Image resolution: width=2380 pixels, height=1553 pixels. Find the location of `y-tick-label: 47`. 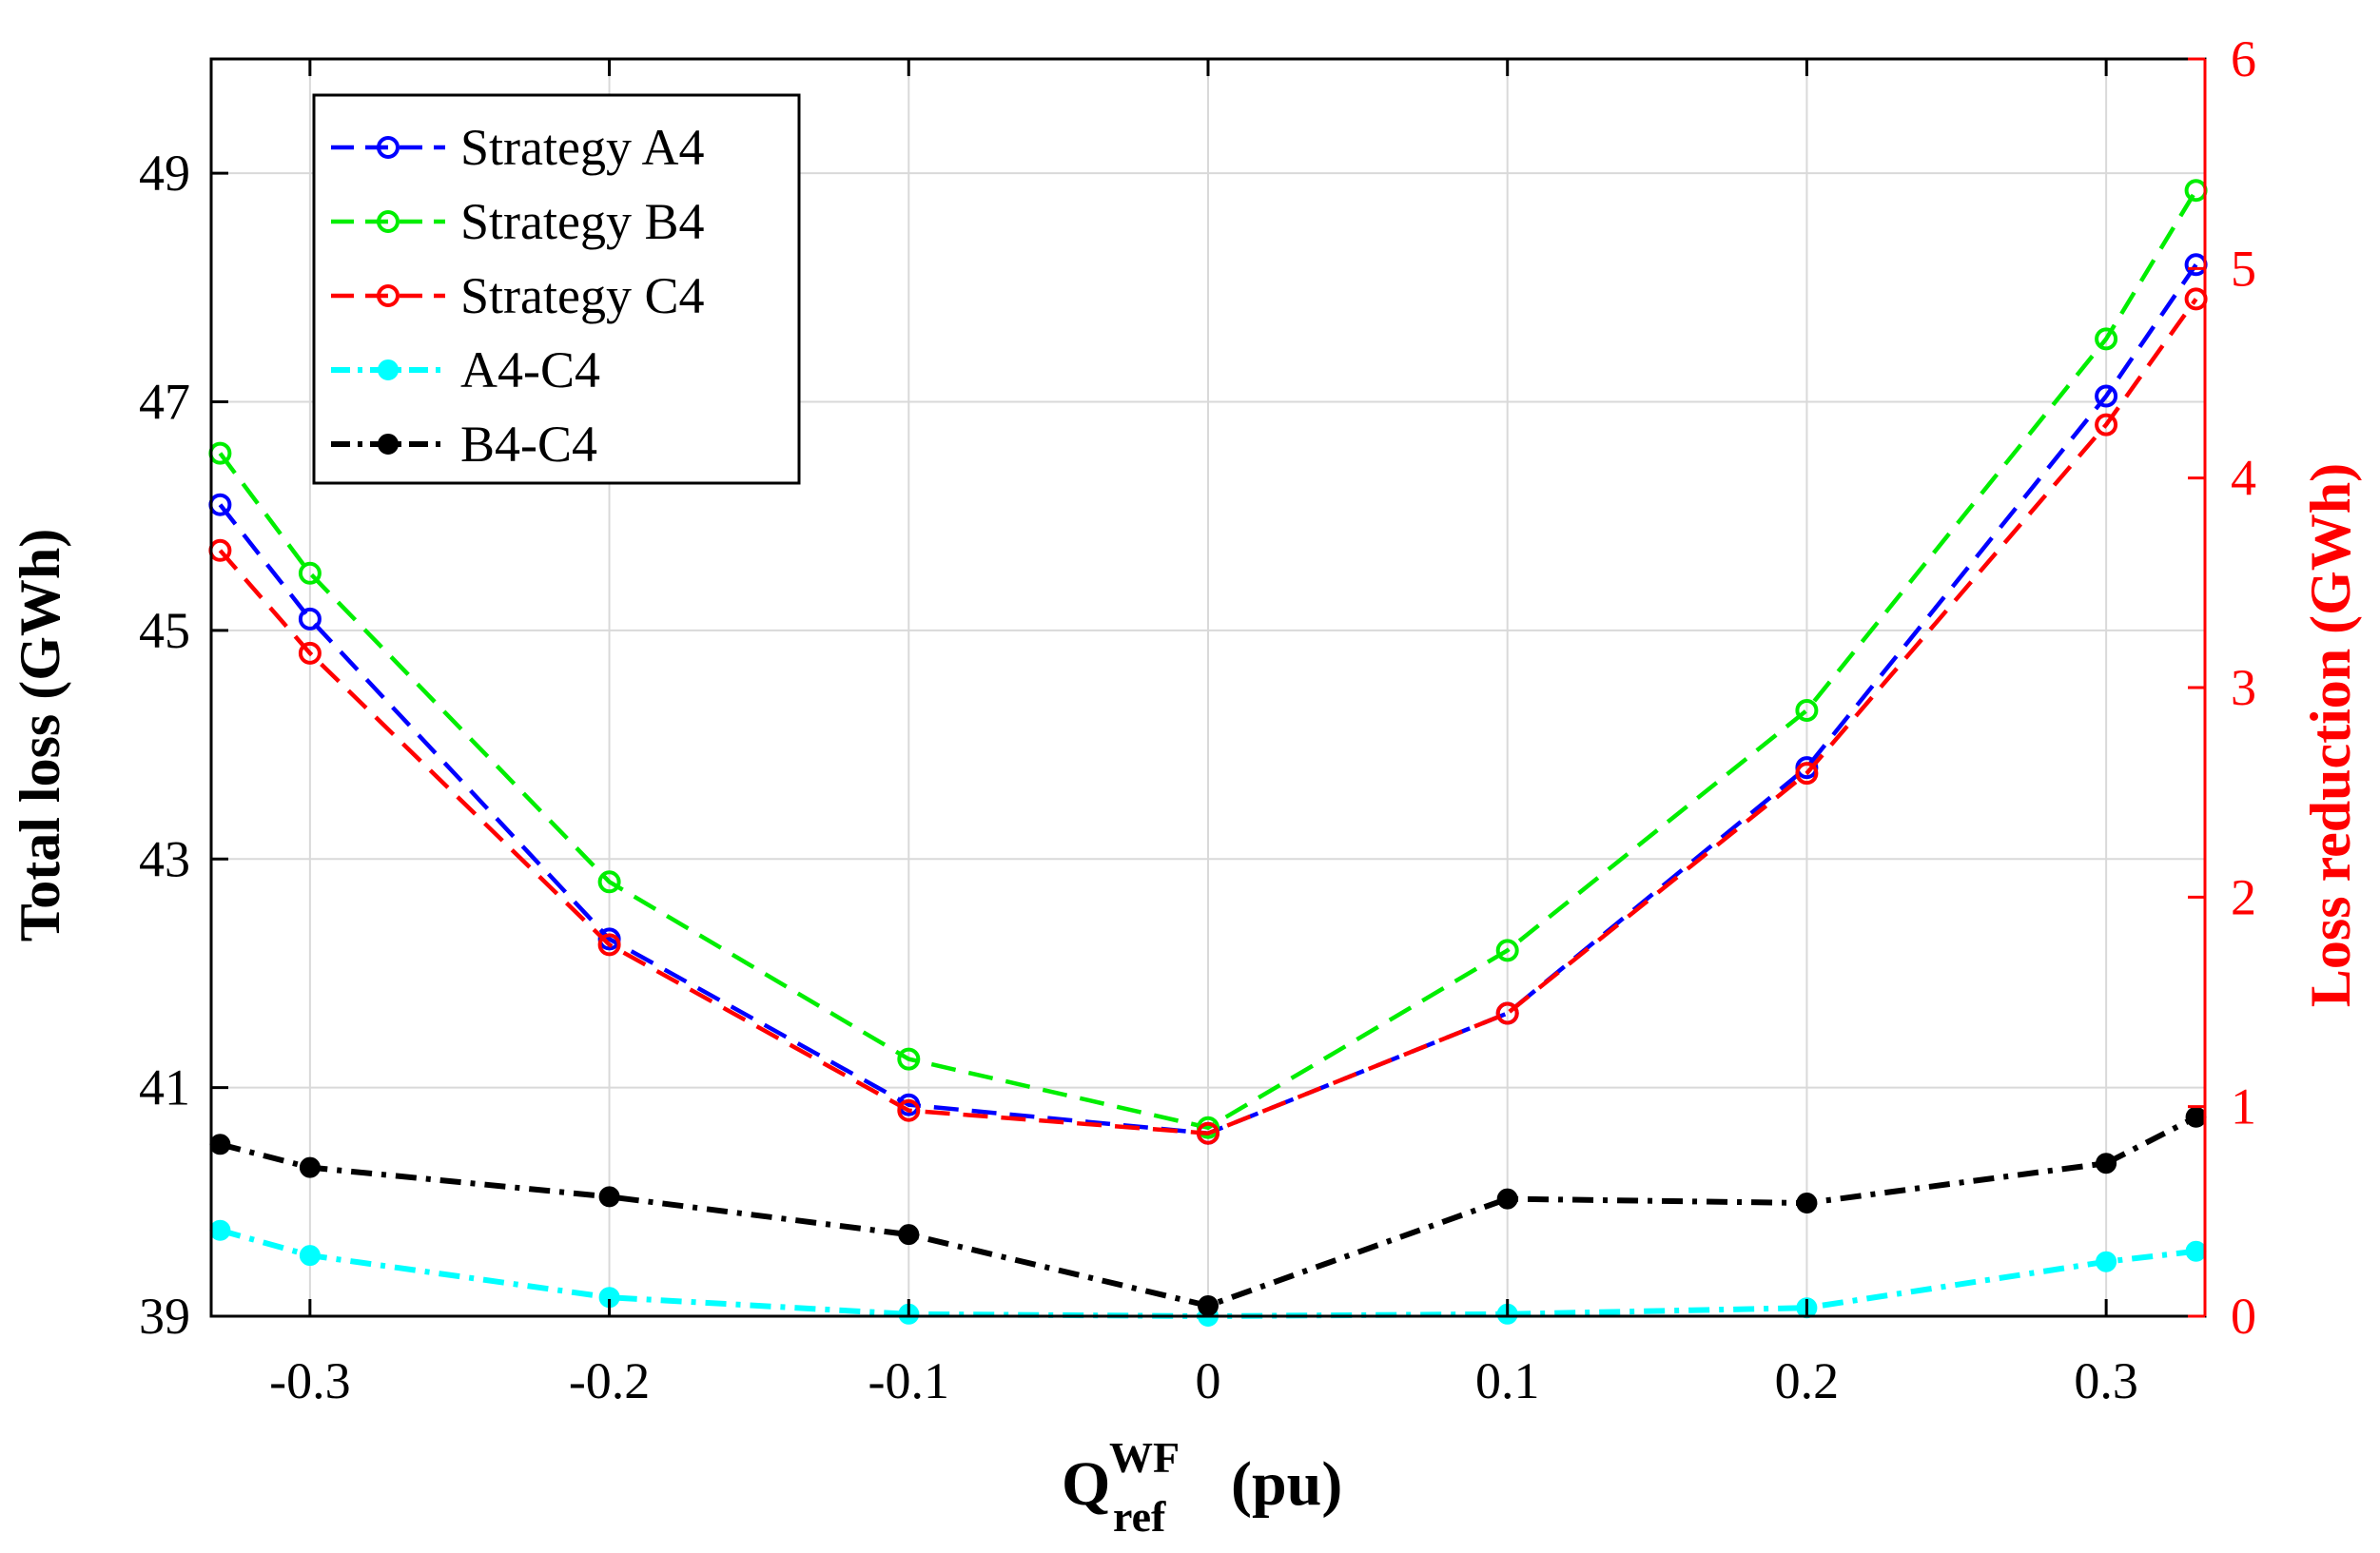

y-tick-label: 47 is located at coordinates (164, 402).